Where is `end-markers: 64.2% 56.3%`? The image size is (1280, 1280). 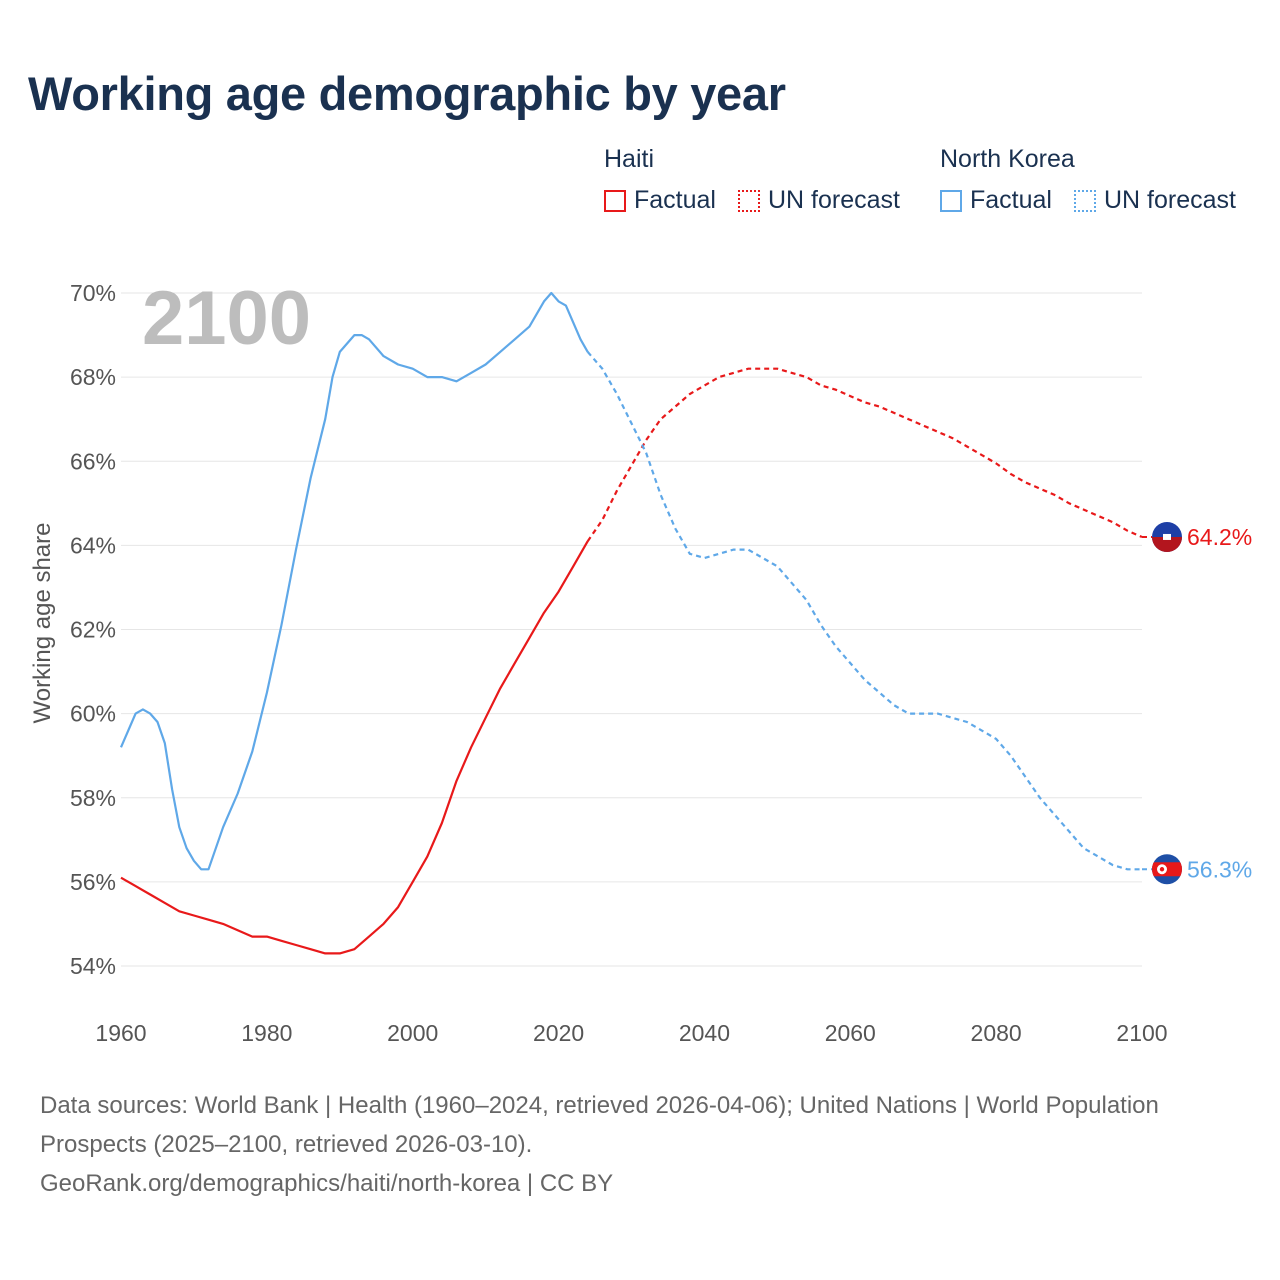 end-markers: 64.2% 56.3% is located at coordinates (1202, 703).